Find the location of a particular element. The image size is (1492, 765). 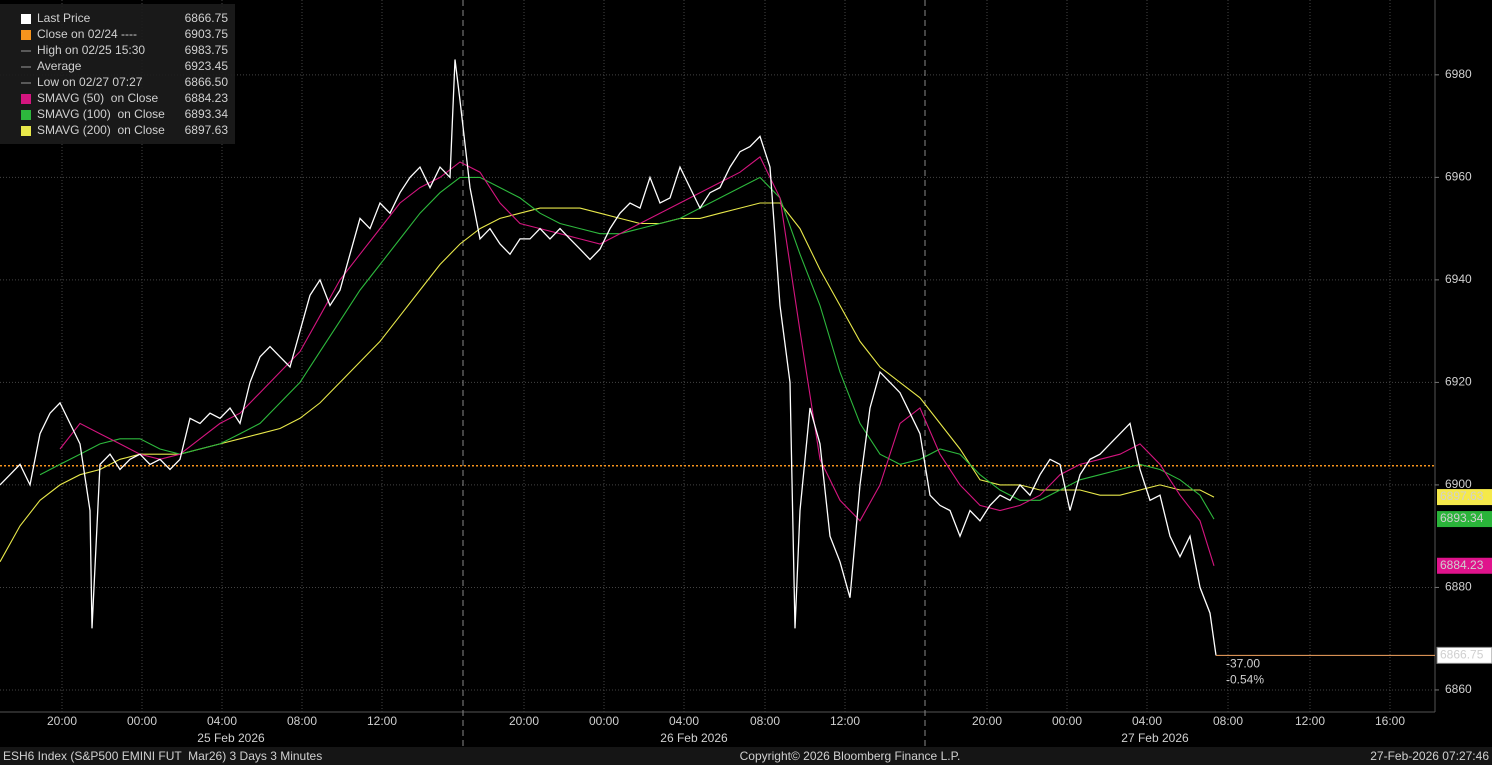

legend-value: 6866.50 is located at coordinates (207, 82).